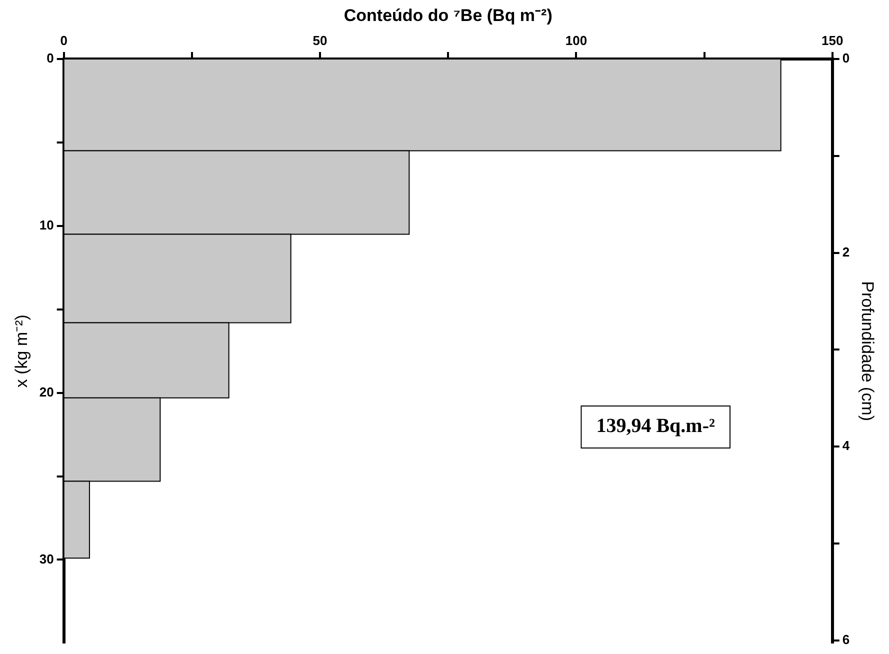 The image size is (889, 654). What do you see at coordinates (846, 58) in the screenshot?
I see `y2-tick-label: 0` at bounding box center [846, 58].